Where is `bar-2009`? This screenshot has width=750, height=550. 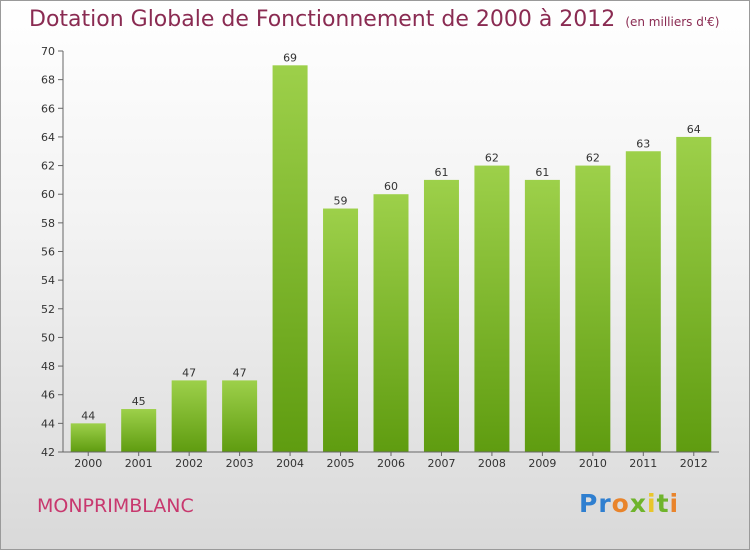 bar-2009 is located at coordinates (542, 315).